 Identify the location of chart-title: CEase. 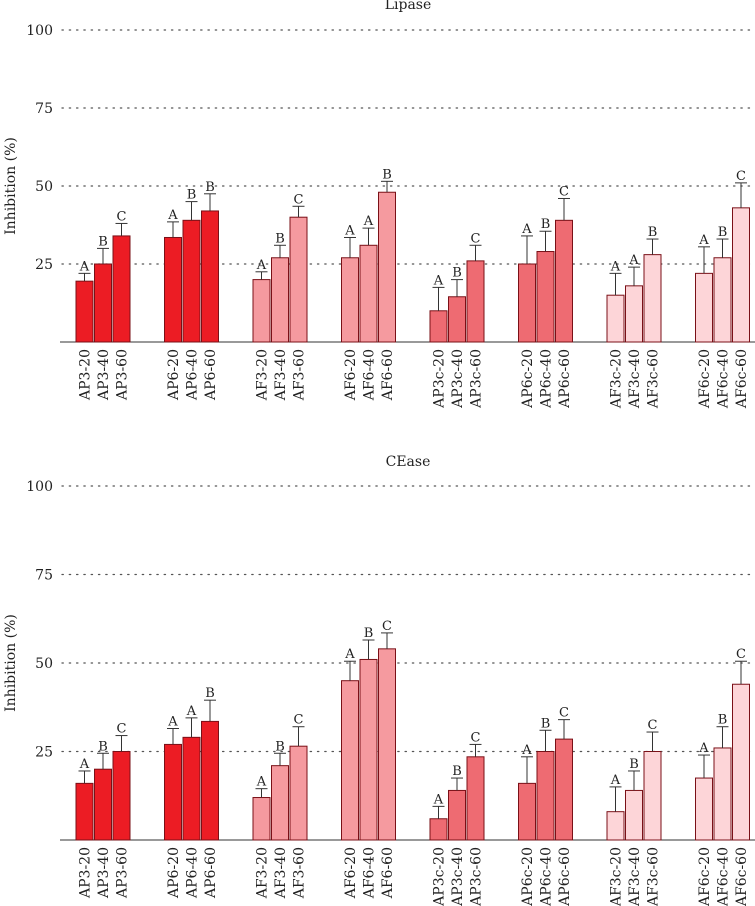
(408, 462).